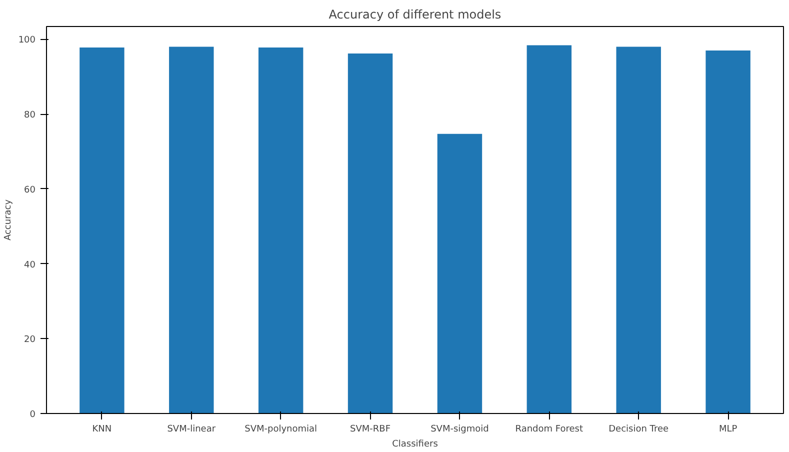 This screenshot has width=789, height=452. What do you see at coordinates (415, 445) in the screenshot?
I see `x-axis-title: Classifiers` at bounding box center [415, 445].